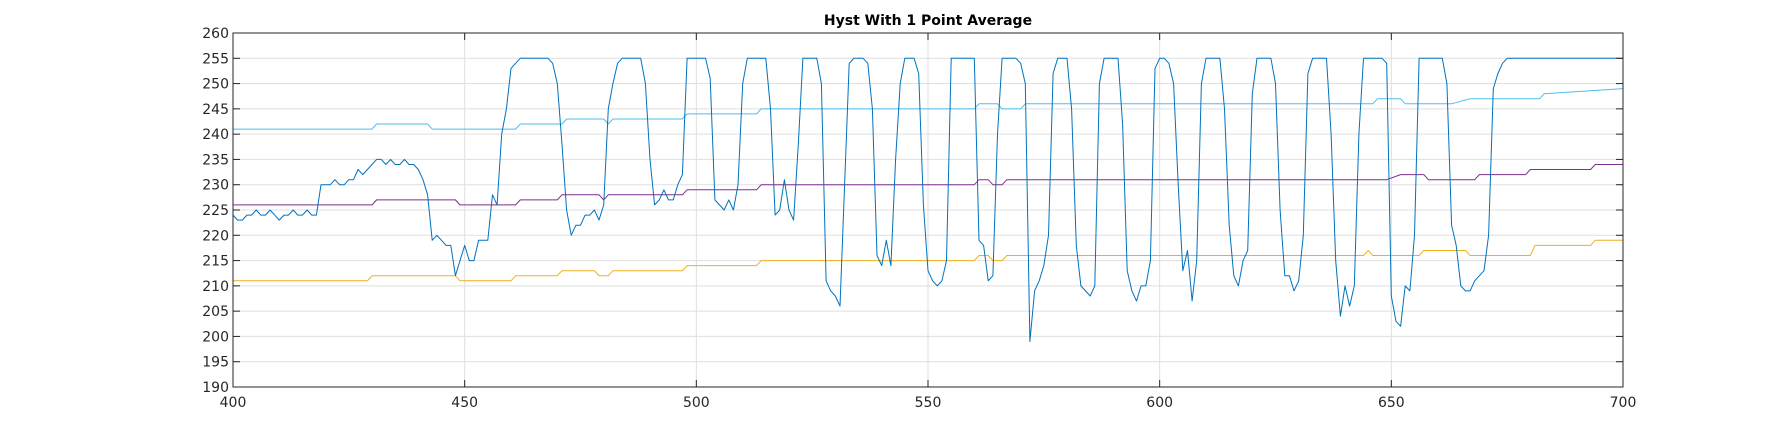 Image resolution: width=1792 pixels, height=435 pixels. Describe the element at coordinates (233, 403) in the screenshot. I see `x-tick-label: 400` at that location.